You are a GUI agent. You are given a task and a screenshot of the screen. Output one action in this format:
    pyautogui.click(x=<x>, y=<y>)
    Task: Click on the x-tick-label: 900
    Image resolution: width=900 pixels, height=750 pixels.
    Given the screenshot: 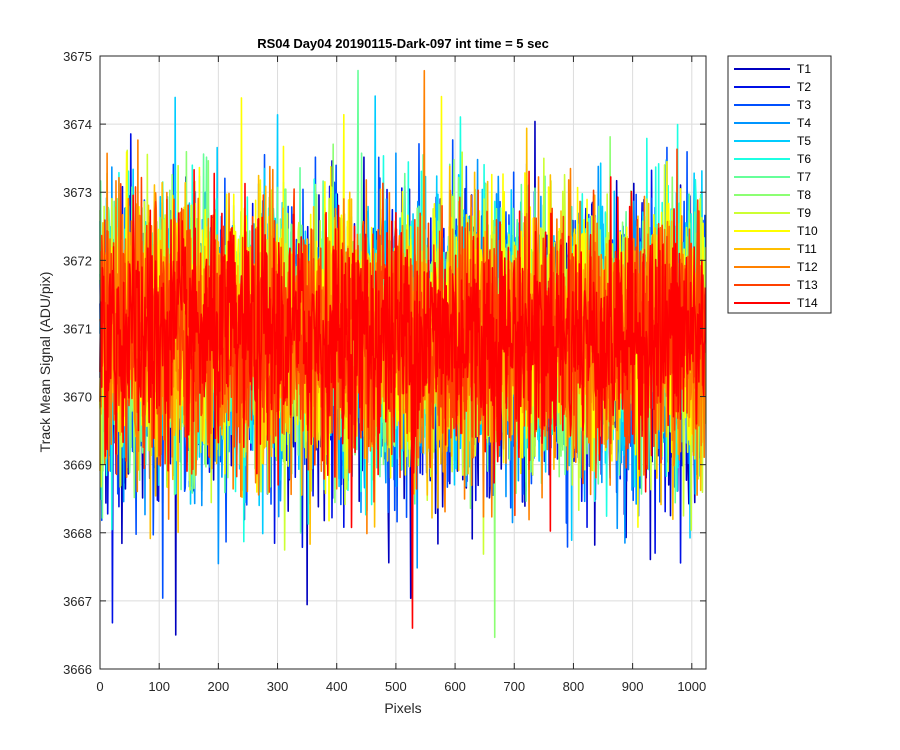 What is the action you would take?
    pyautogui.click(x=633, y=686)
    